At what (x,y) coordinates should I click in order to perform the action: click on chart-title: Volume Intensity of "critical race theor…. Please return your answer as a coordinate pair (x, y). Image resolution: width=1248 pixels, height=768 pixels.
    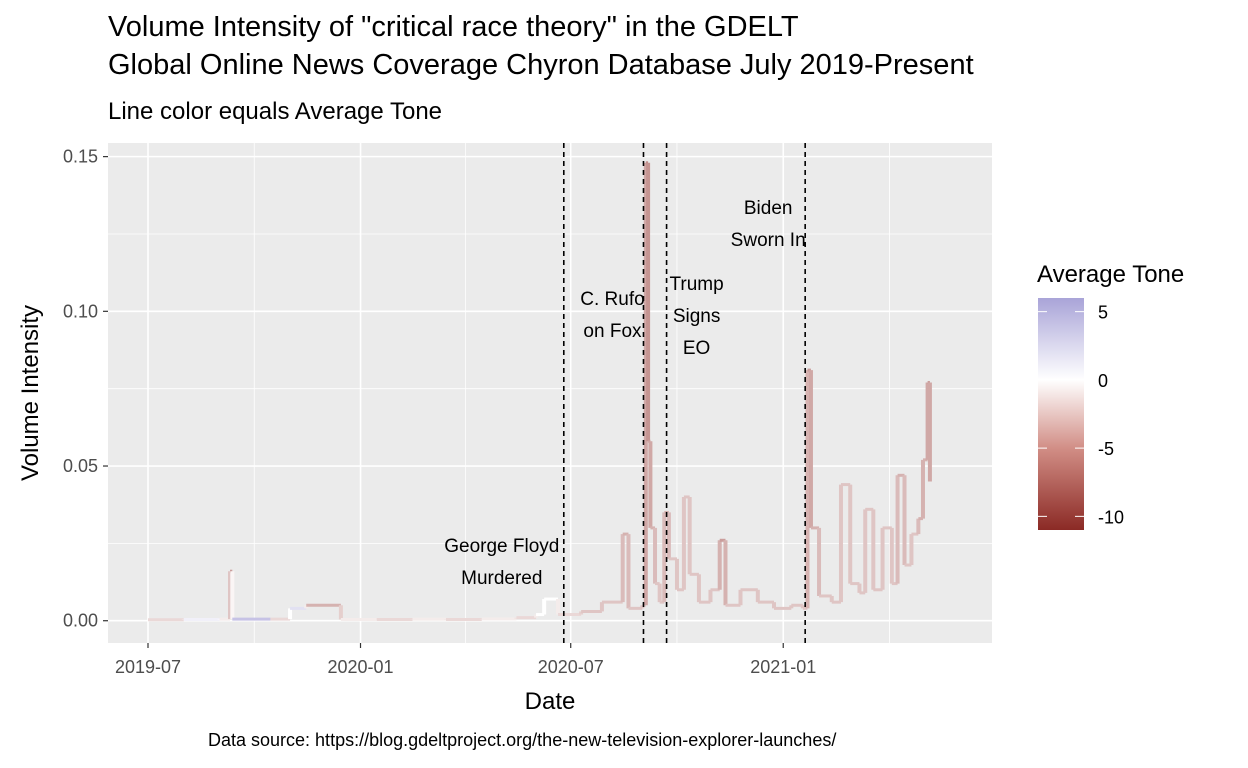
    Looking at the image, I should click on (541, 46).